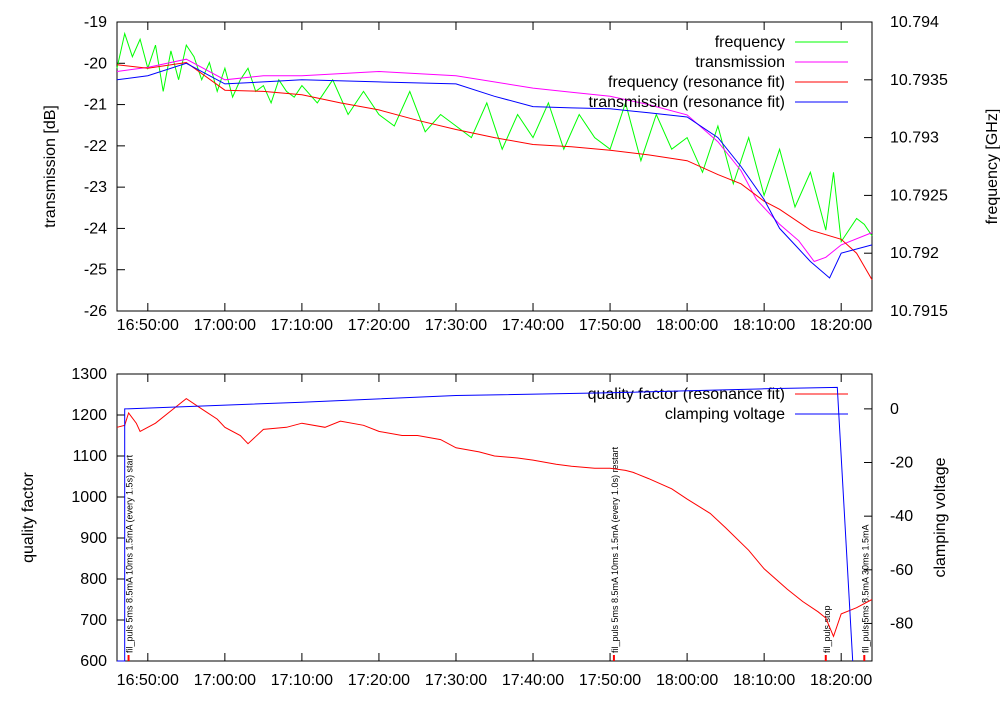 The height and width of the screenshot is (705, 1000). Describe the element at coordinates (764, 680) in the screenshot. I see `panel2-xtick-label: 18:10:00` at that location.